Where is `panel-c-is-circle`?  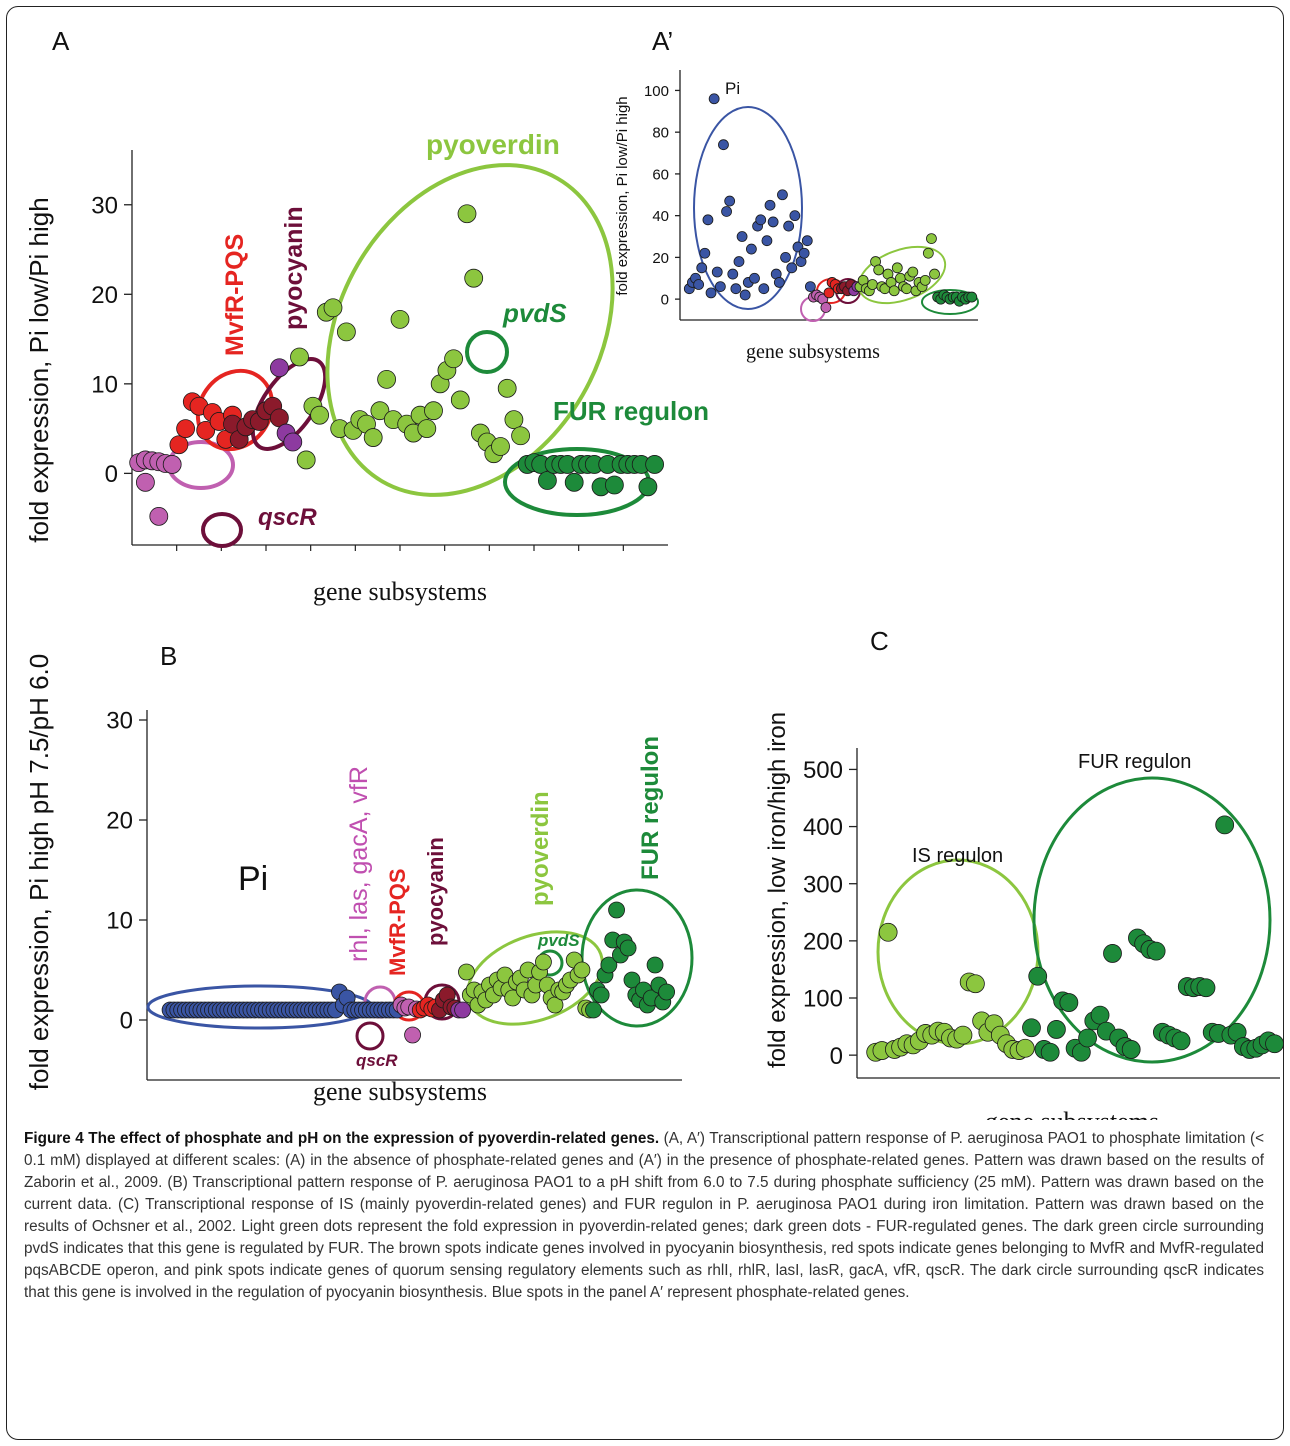
panel-c-is-circle is located at coordinates (958, 952).